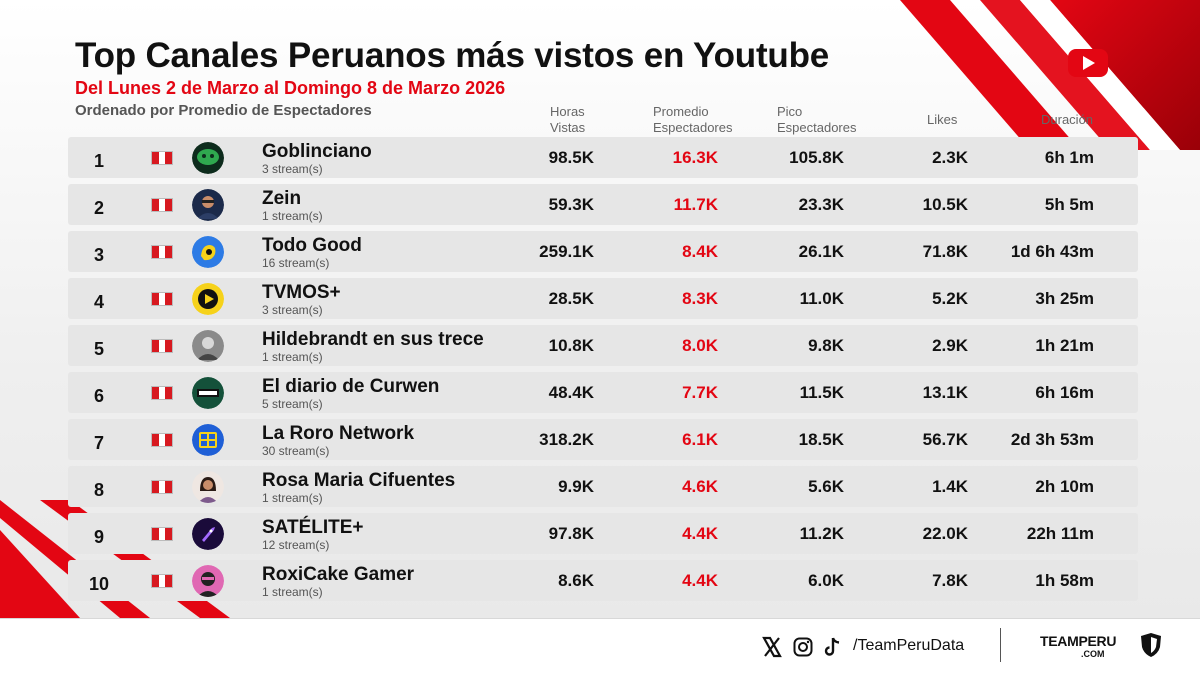 The height and width of the screenshot is (675, 1200). Describe the element at coordinates (1064, 486) in the screenshot. I see `duracion-value: 2h 10m` at that location.